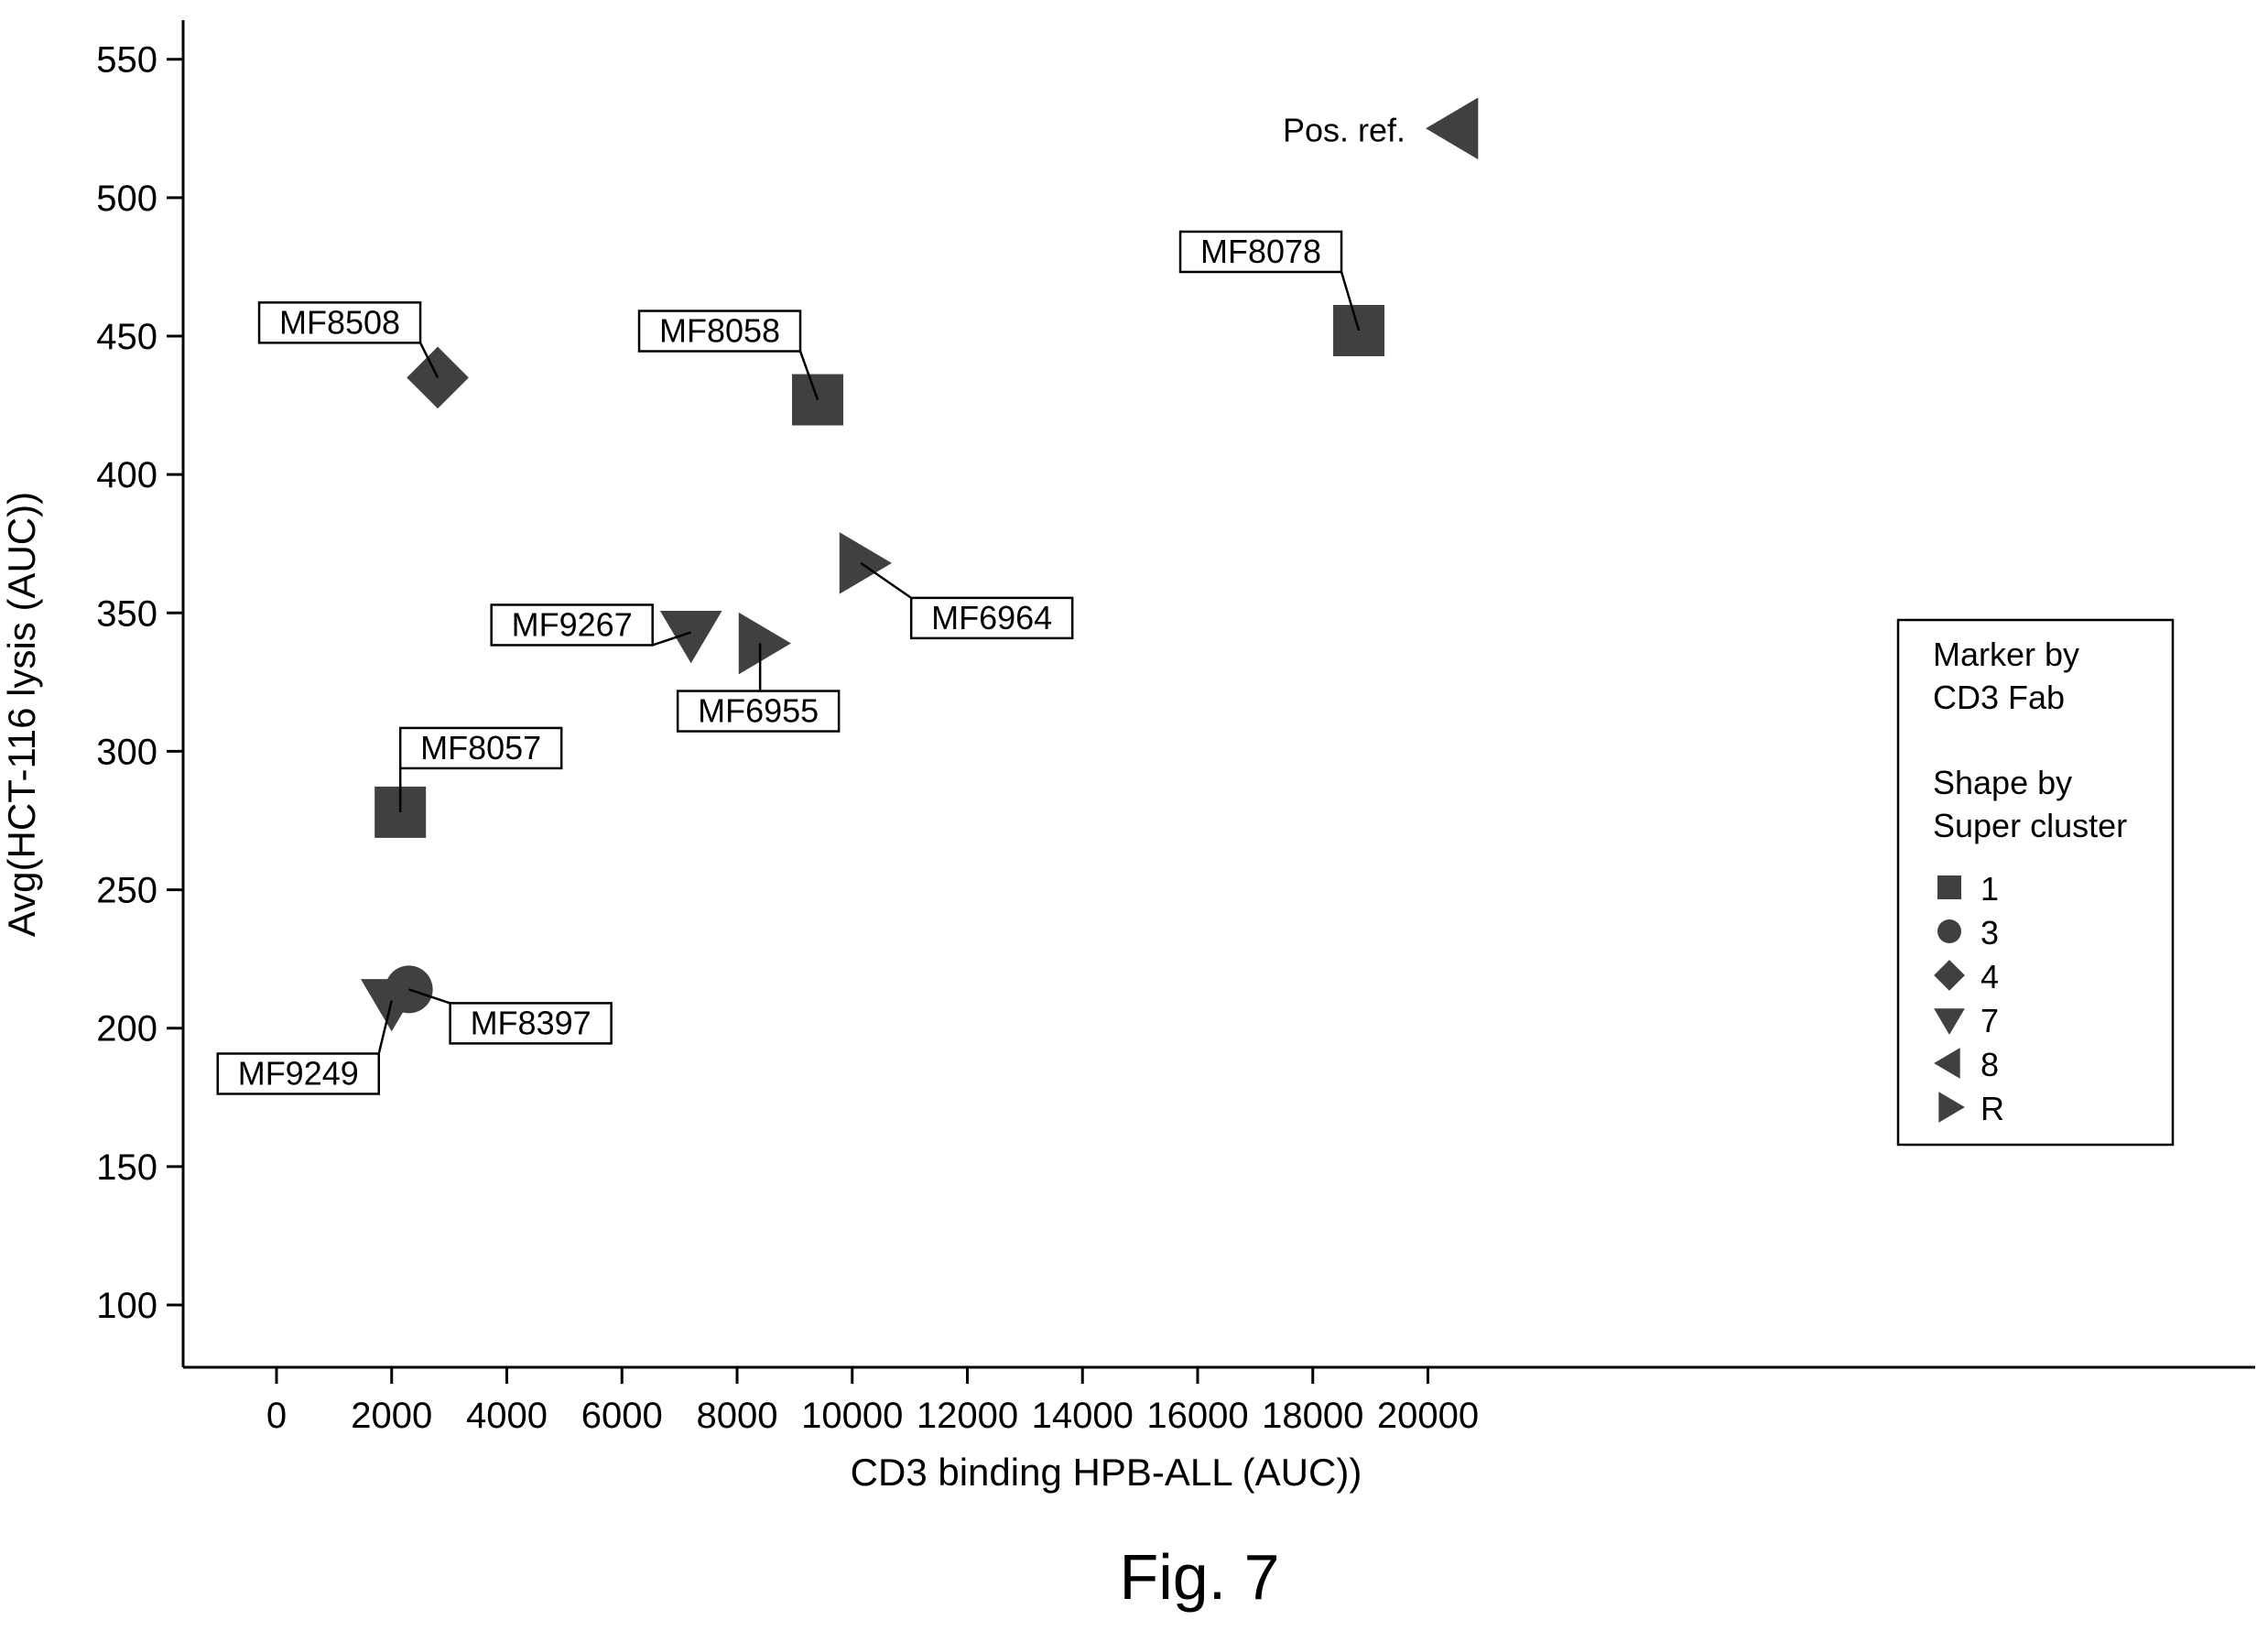 This screenshot has height=1631, width=2268. I want to click on point-label: MF8078, so click(1261, 251).